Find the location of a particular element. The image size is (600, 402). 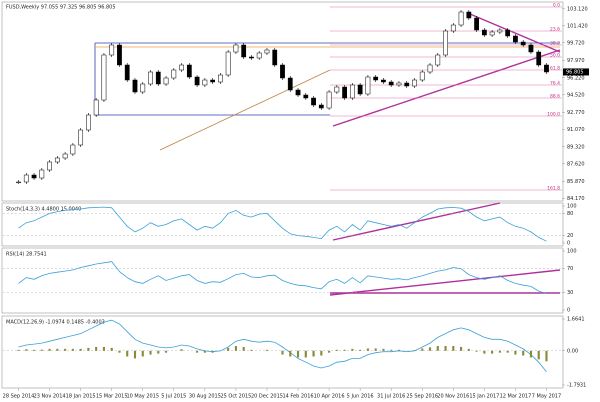

y-tick-label: 87.620 is located at coordinates (576, 164).